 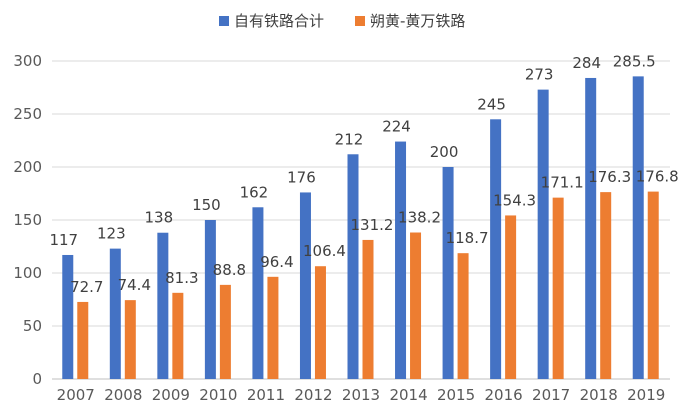 I want to click on bar-shuohuang-2011, so click(x=273, y=327).